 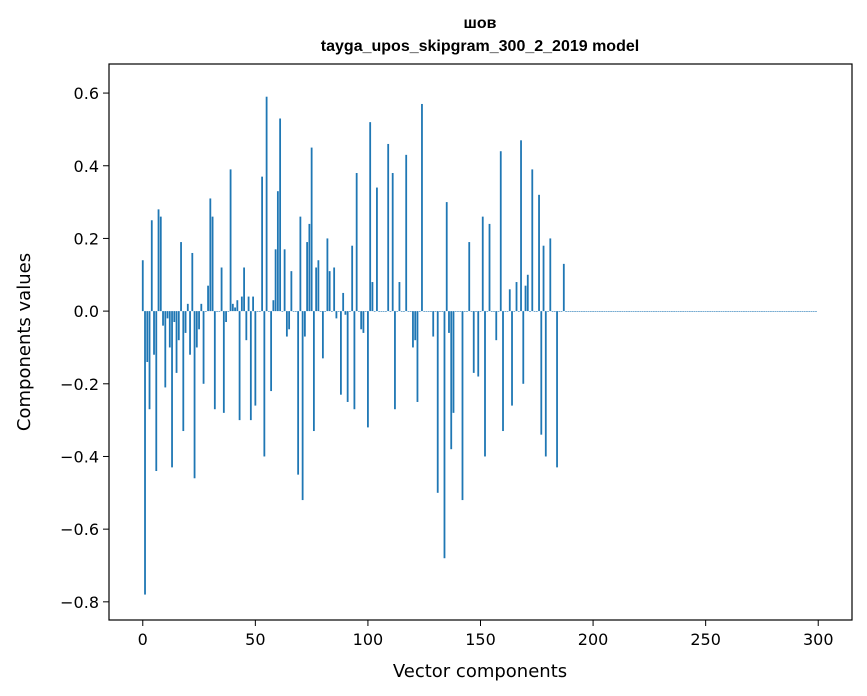 I want to click on y-tick-label-2: −0.4, so click(x=79, y=456).